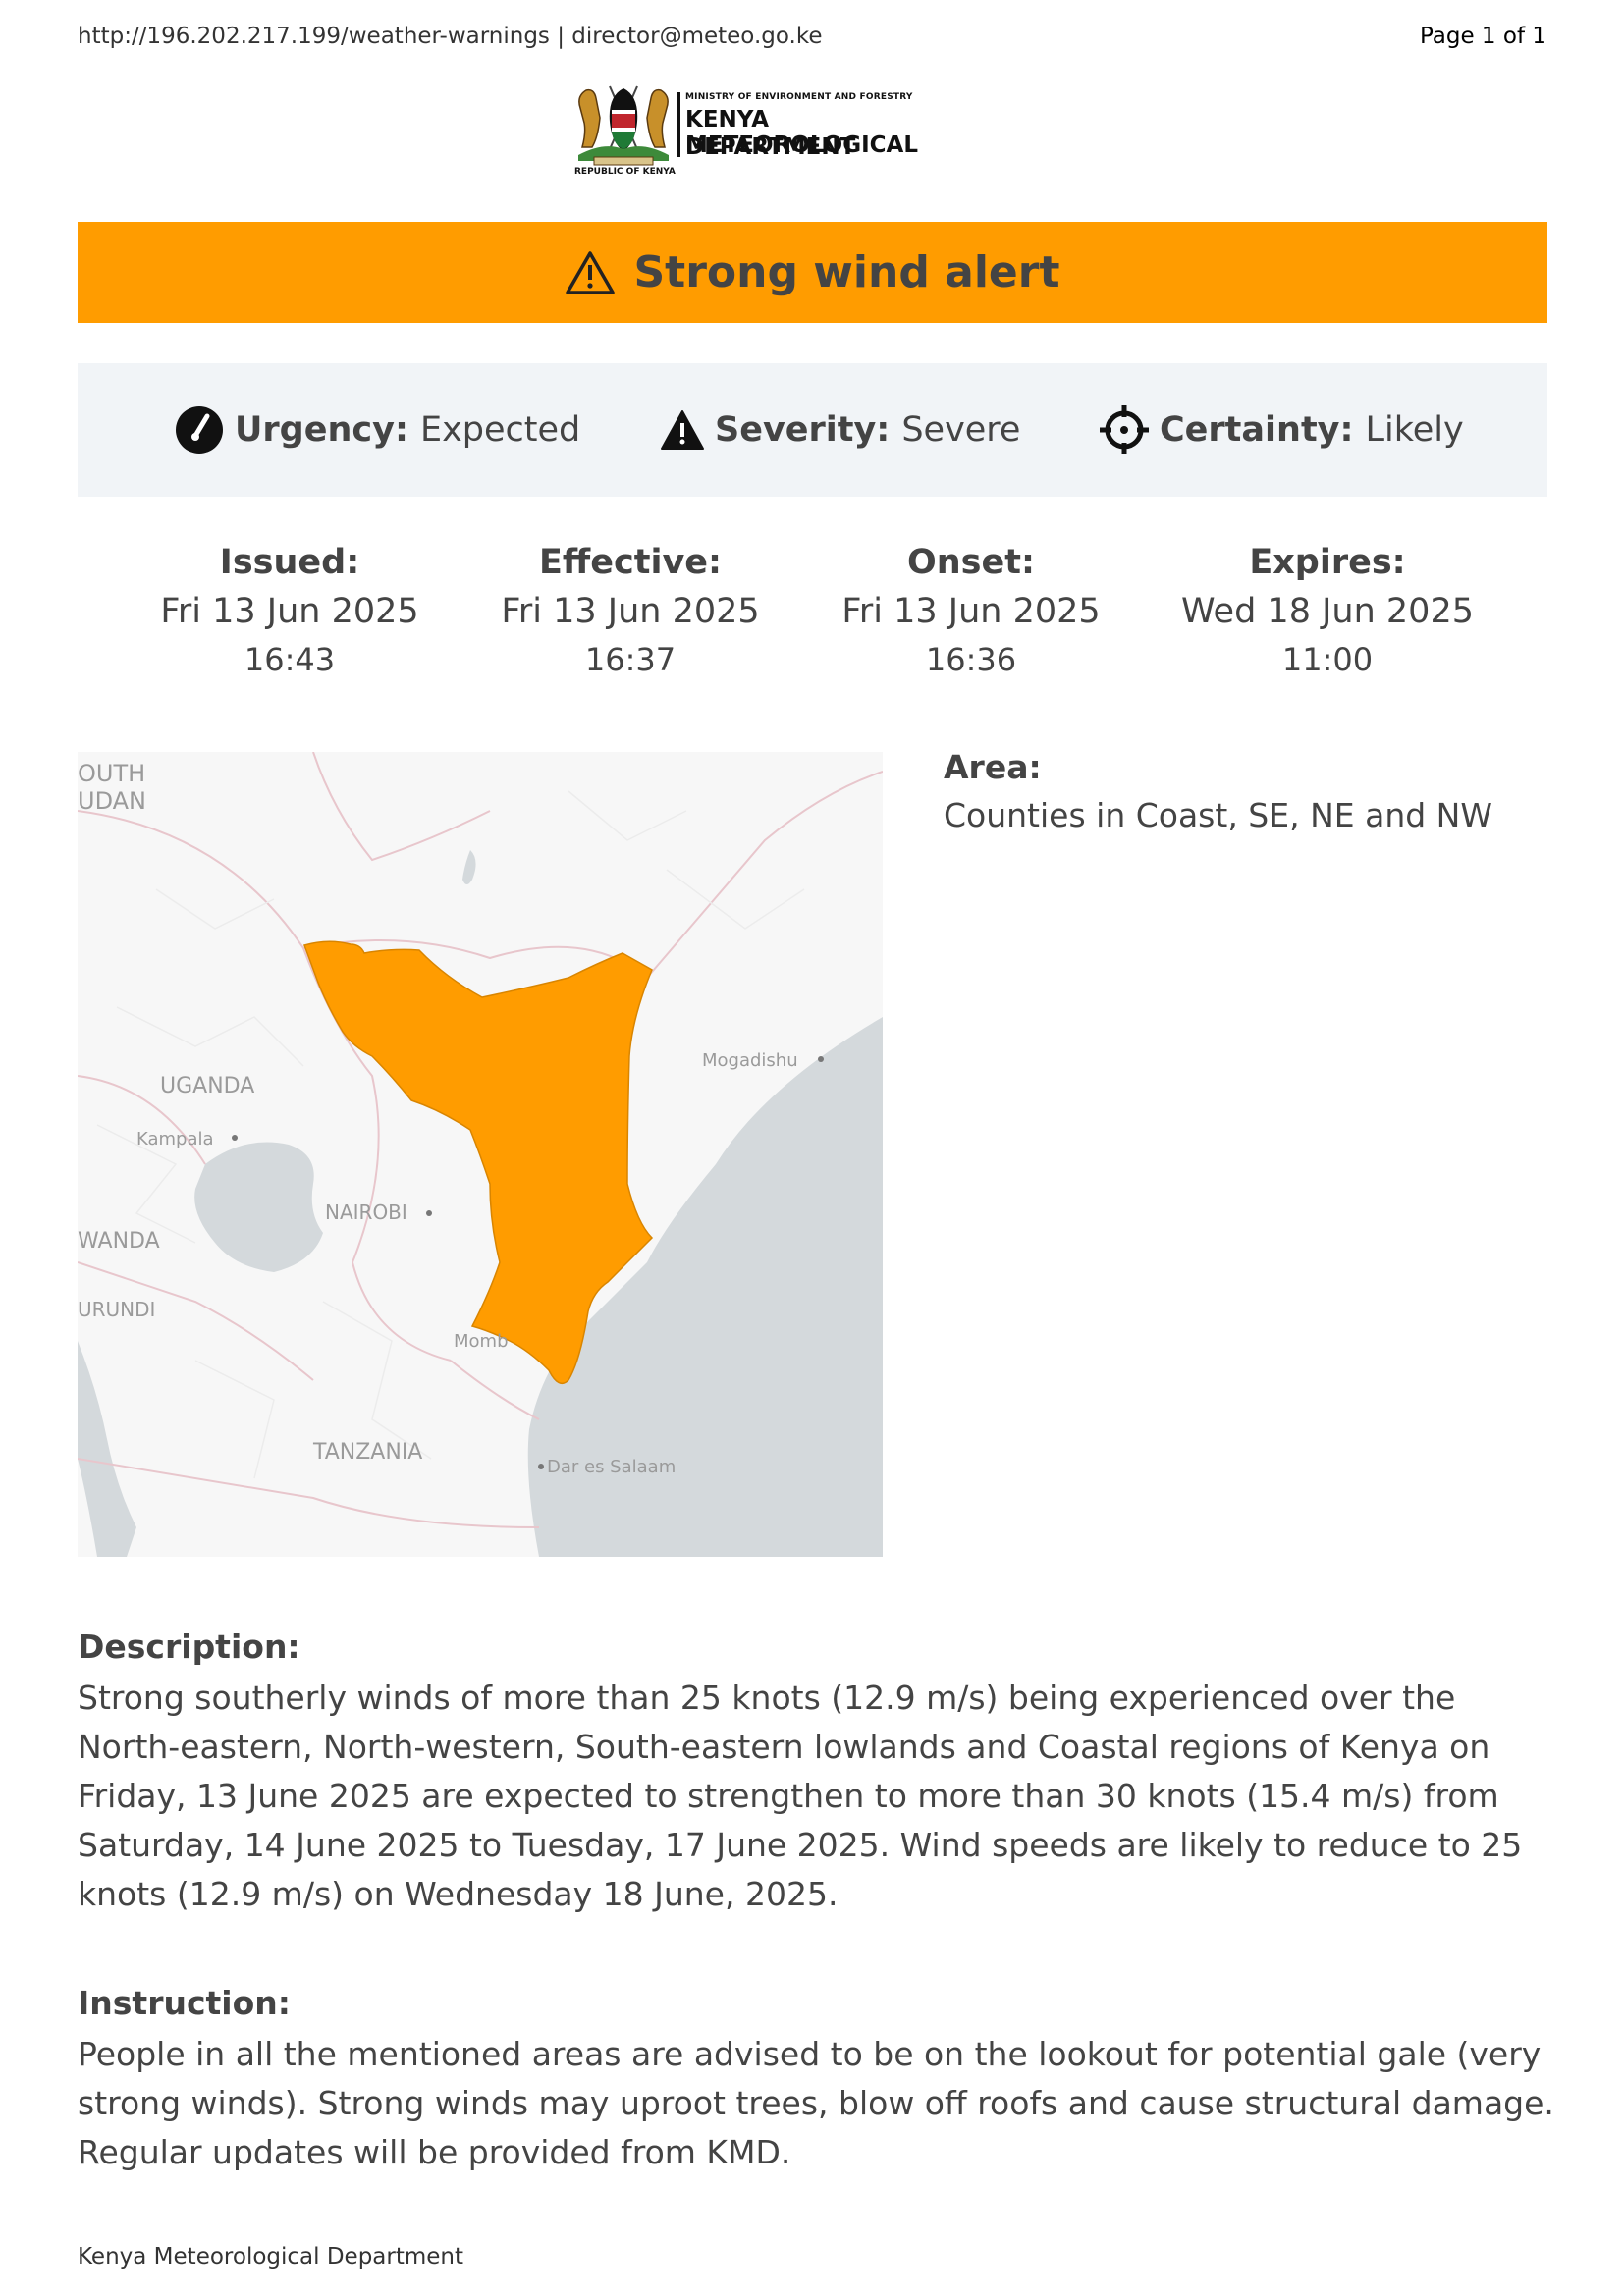 The height and width of the screenshot is (2296, 1624). What do you see at coordinates (961, 430) in the screenshot?
I see `severity-value: Severe` at bounding box center [961, 430].